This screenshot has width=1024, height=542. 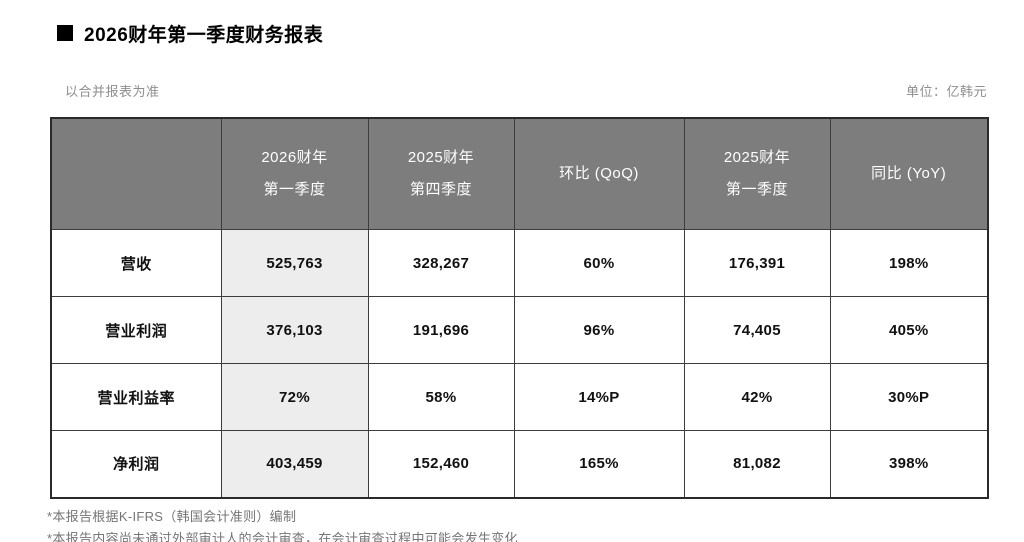 What do you see at coordinates (757, 330) in the screenshot?
I see `table-cell: 74,405` at bounding box center [757, 330].